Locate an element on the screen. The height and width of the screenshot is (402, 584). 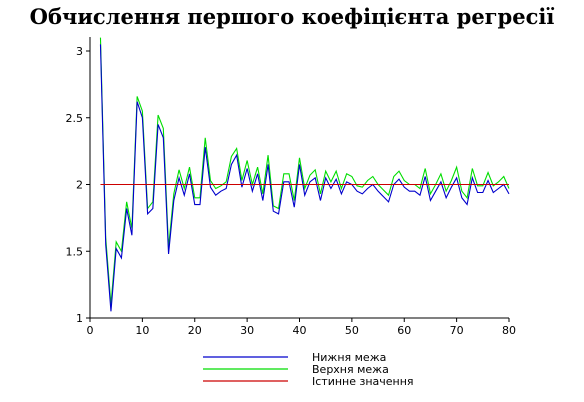
x-tick-label: 60 is located at coordinates (404, 330).